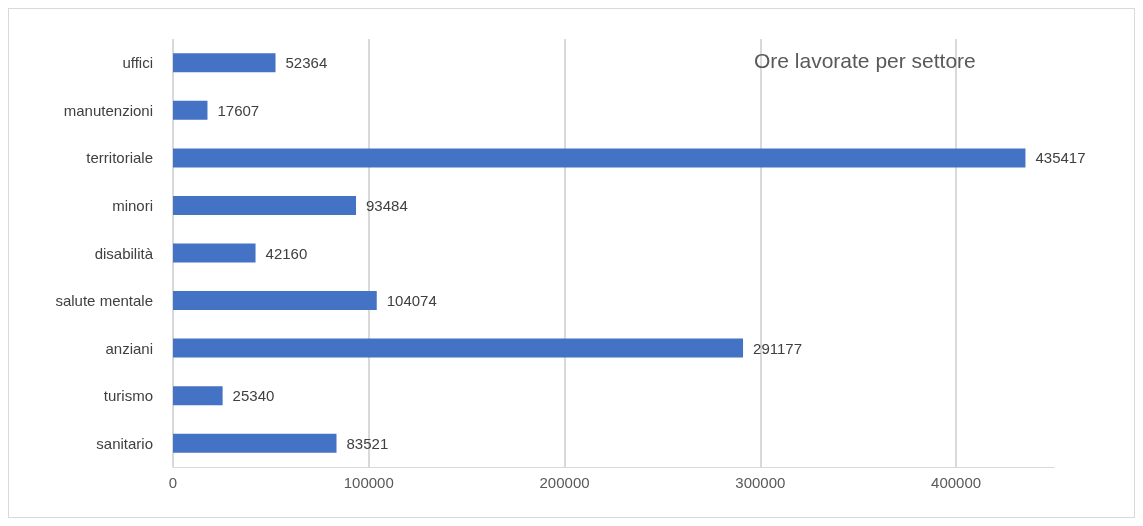  What do you see at coordinates (108, 110) in the screenshot?
I see `y-tick-label: manutenzioni` at bounding box center [108, 110].